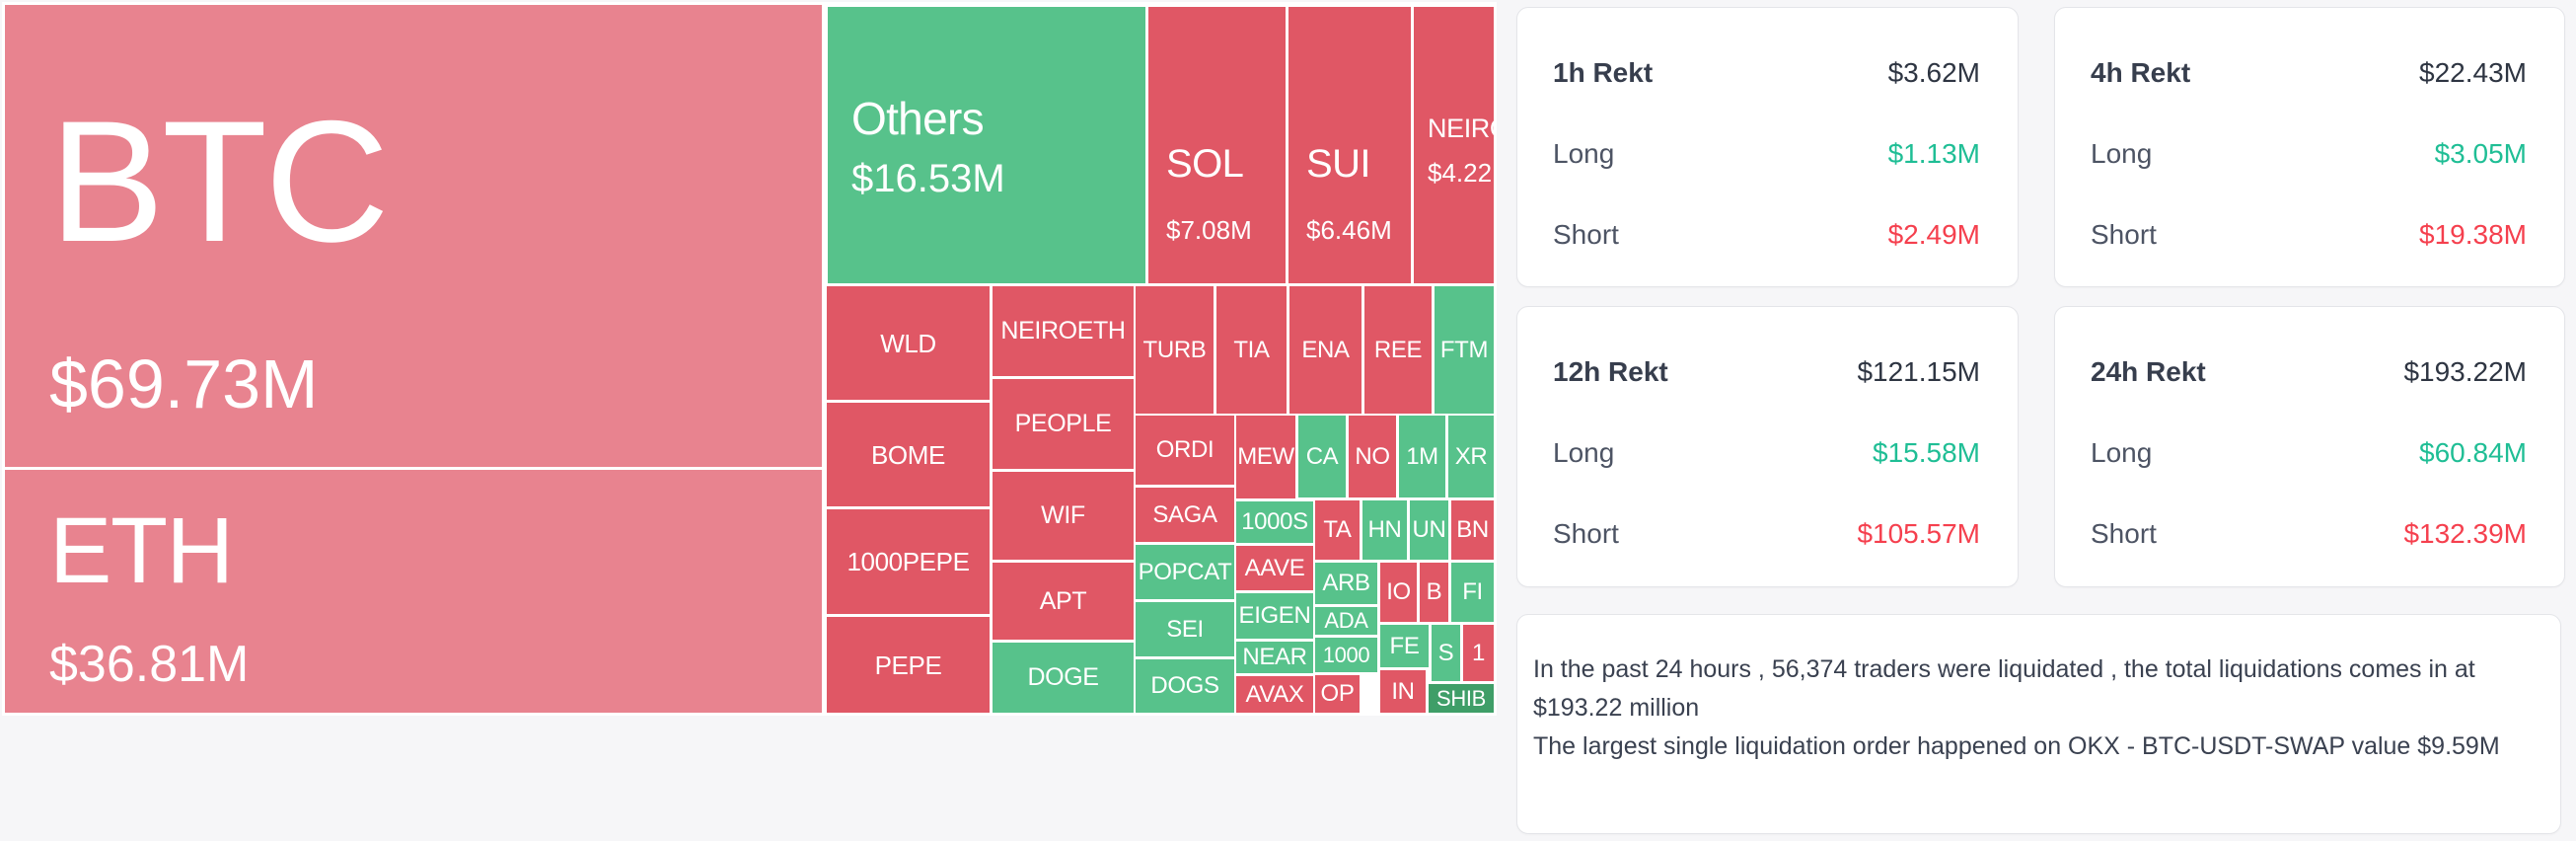 The width and height of the screenshot is (2576, 841). I want to click on card-short-row: Short $2.49M, so click(1766, 235).